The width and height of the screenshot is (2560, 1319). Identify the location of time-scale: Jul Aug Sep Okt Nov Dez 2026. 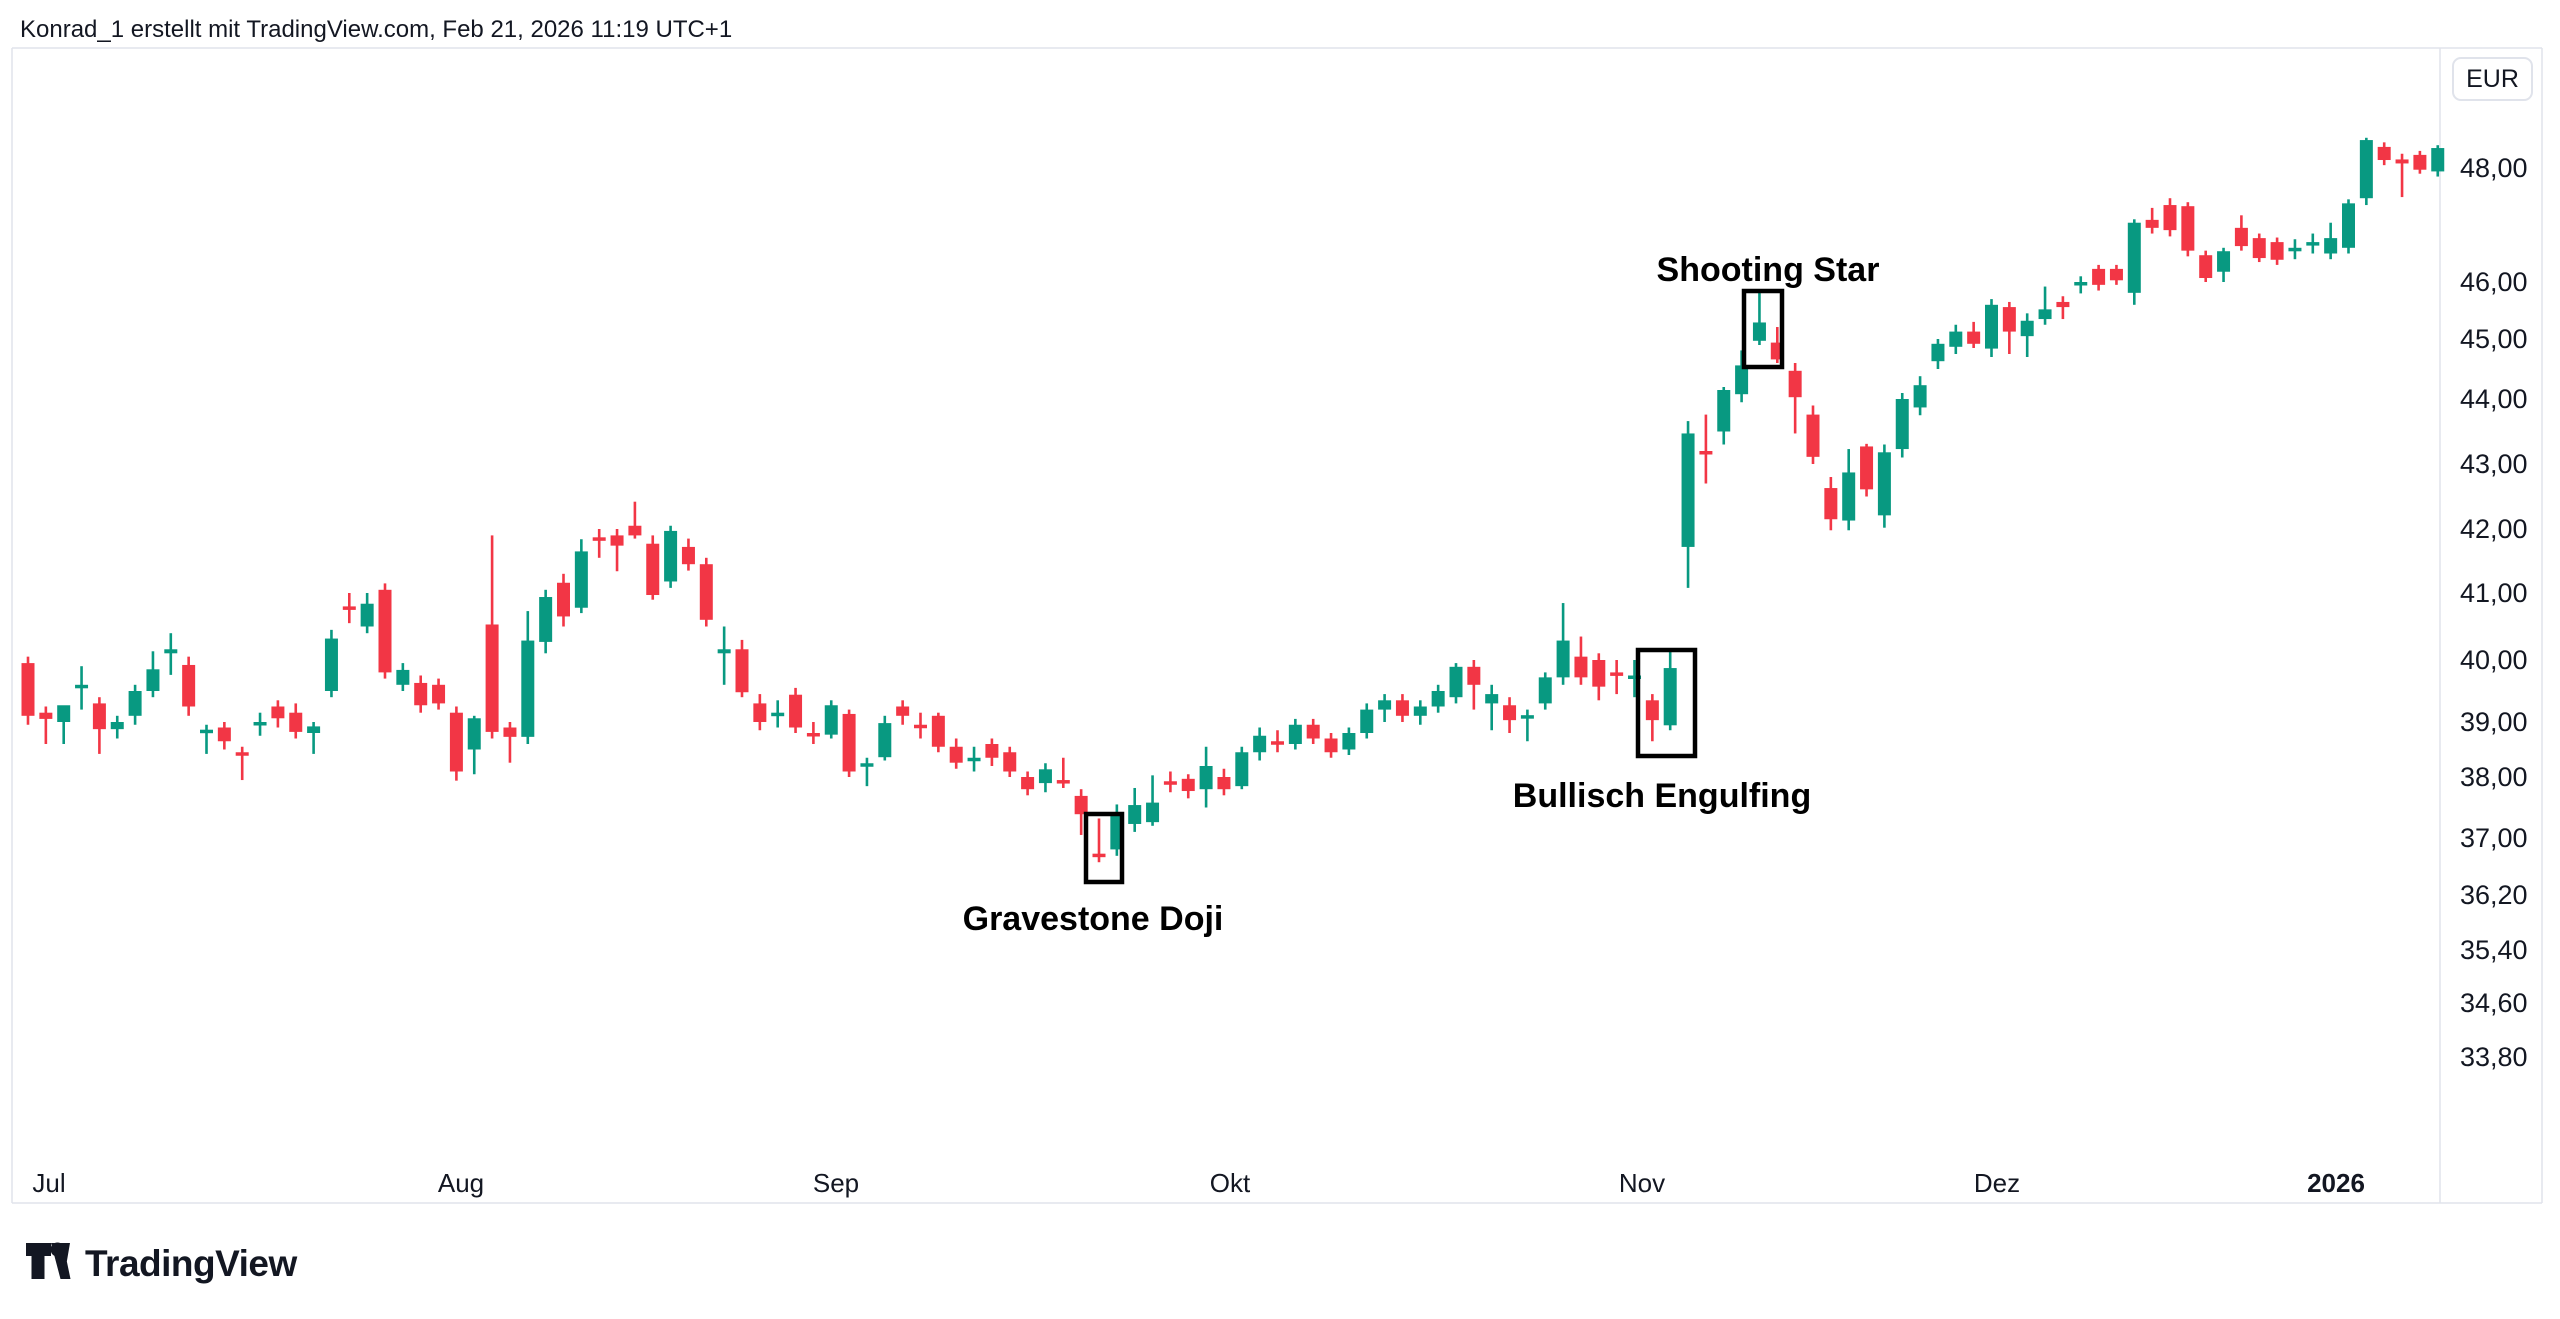
(1198, 1183).